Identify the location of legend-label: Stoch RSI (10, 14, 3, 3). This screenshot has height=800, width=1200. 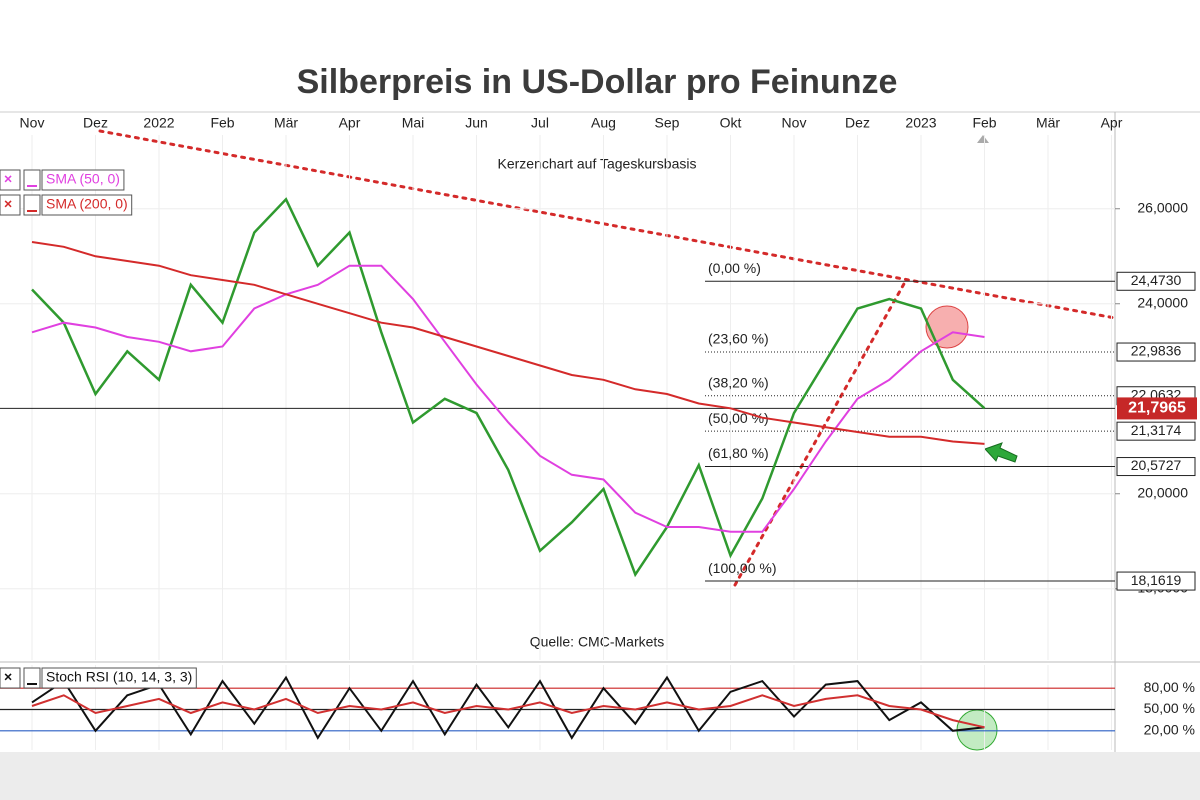
(119, 677).